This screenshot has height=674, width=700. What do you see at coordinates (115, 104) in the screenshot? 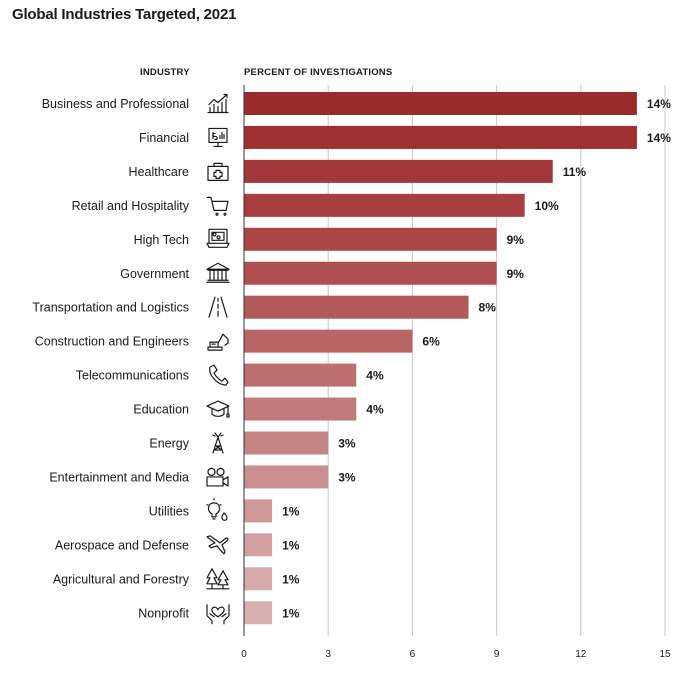
I see `category-label: Business and Professional` at bounding box center [115, 104].